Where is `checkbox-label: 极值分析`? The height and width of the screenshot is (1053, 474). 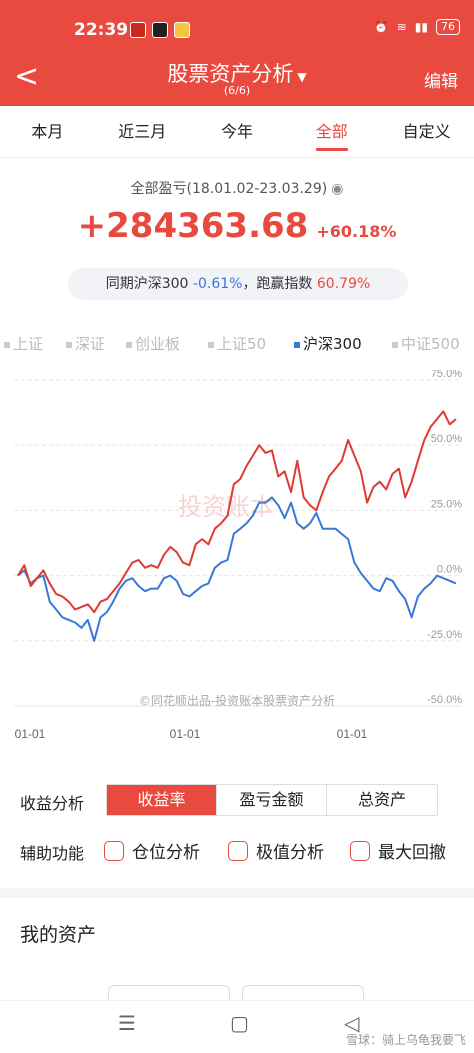
checkbox-label: 极值分析 is located at coordinates (290, 853).